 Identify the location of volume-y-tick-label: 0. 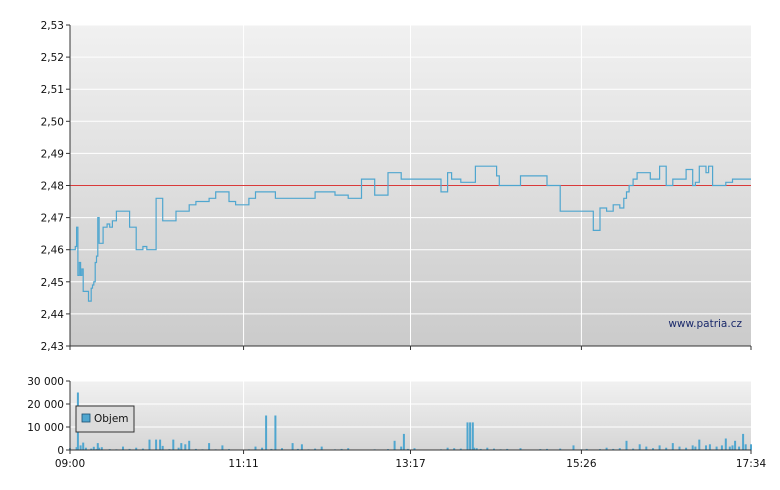
(60, 451).